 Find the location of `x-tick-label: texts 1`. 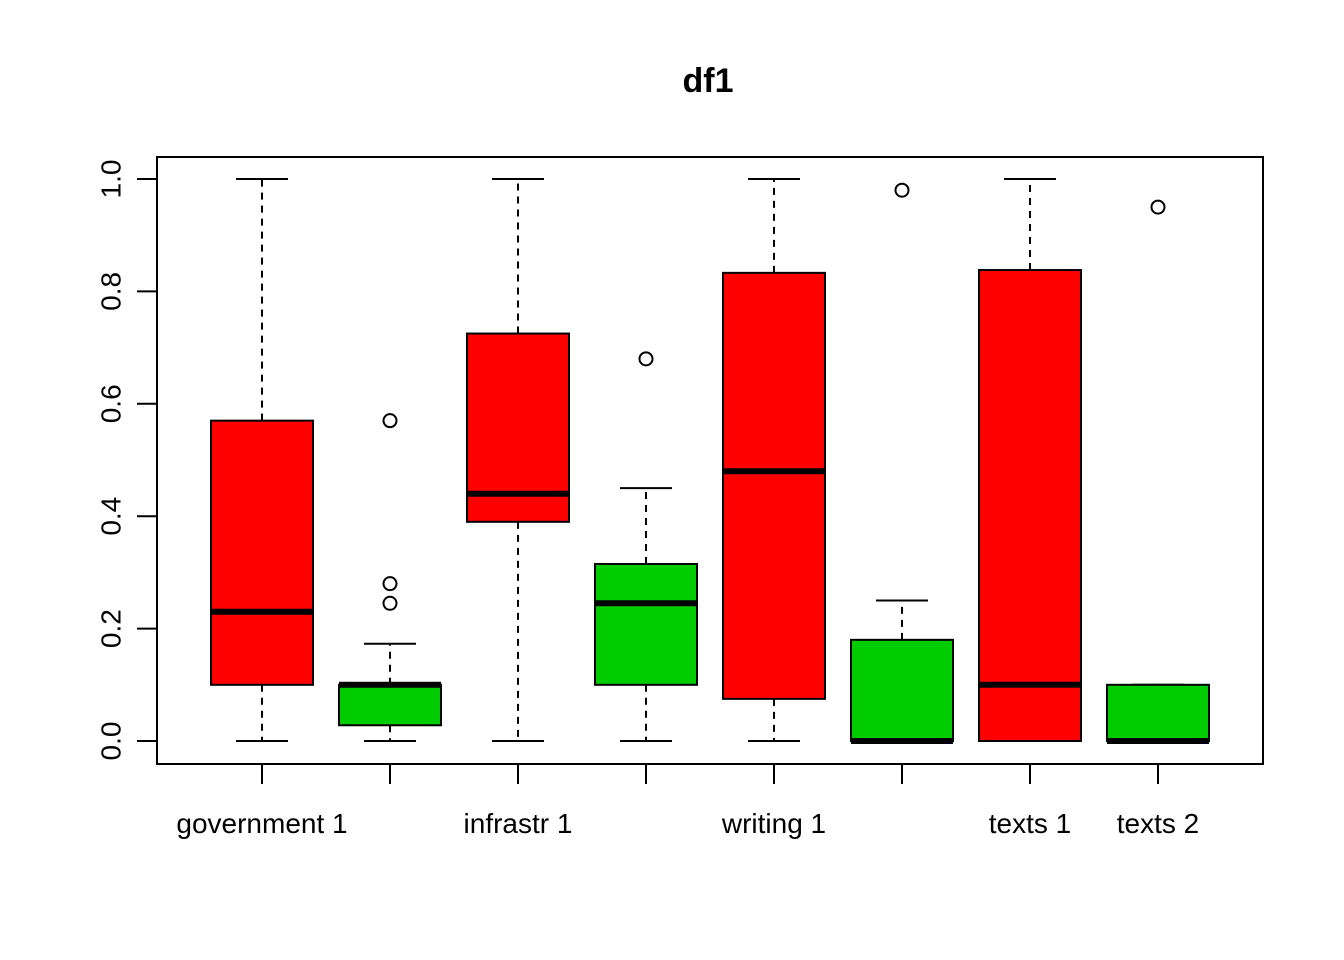

x-tick-label: texts 1 is located at coordinates (1030, 823).